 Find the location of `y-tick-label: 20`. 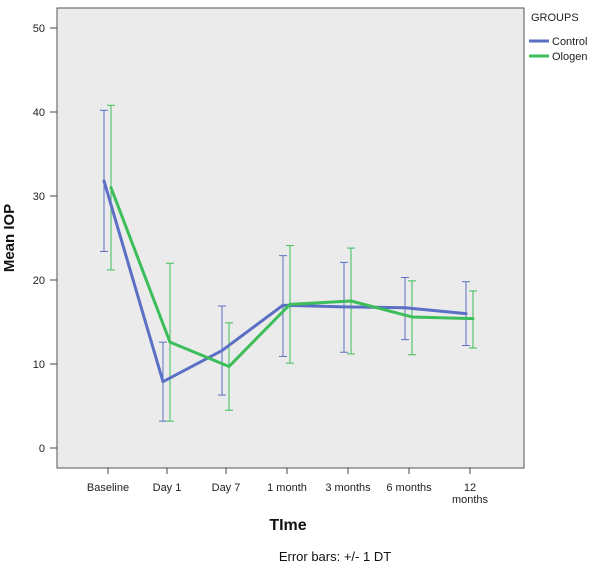

y-tick-label: 20 is located at coordinates (39, 281).